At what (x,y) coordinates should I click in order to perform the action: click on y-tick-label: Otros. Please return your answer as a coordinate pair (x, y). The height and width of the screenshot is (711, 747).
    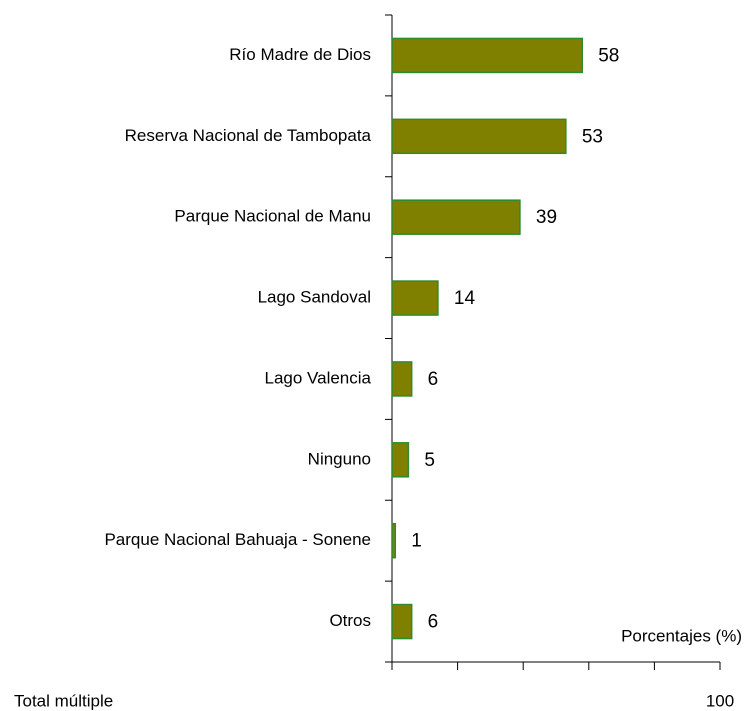
    Looking at the image, I should click on (350, 620).